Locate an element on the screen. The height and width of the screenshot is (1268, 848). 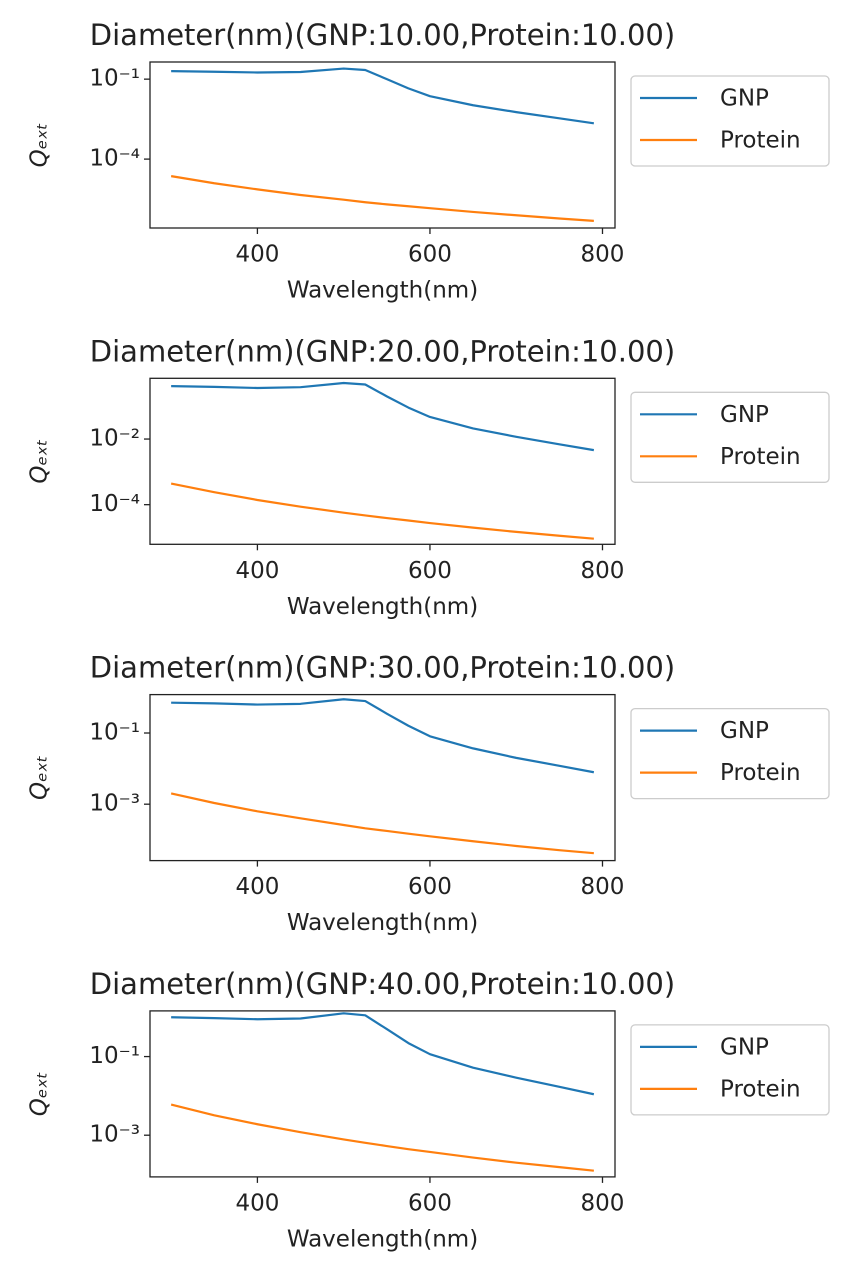
chart-title: Diameter(nm)(GNP:40.00,Protein:10.00) is located at coordinates (382, 984).